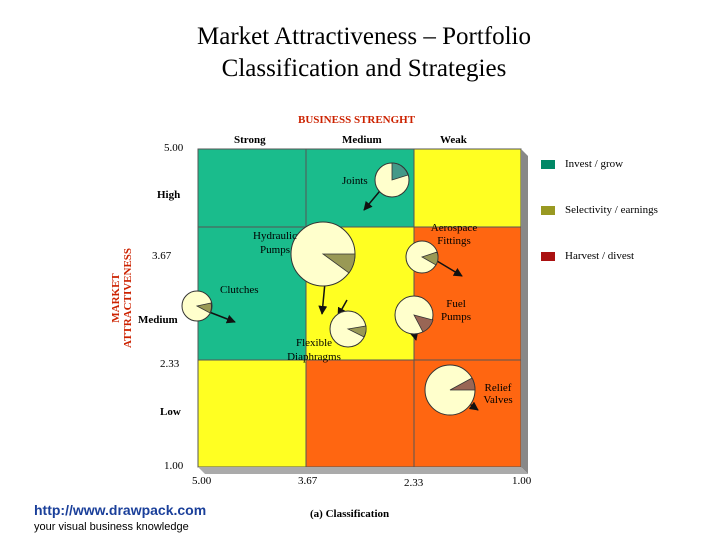 This screenshot has width=728, height=546. What do you see at coordinates (548, 256) in the screenshot?
I see `legend-swatch-harvest-divest` at bounding box center [548, 256].